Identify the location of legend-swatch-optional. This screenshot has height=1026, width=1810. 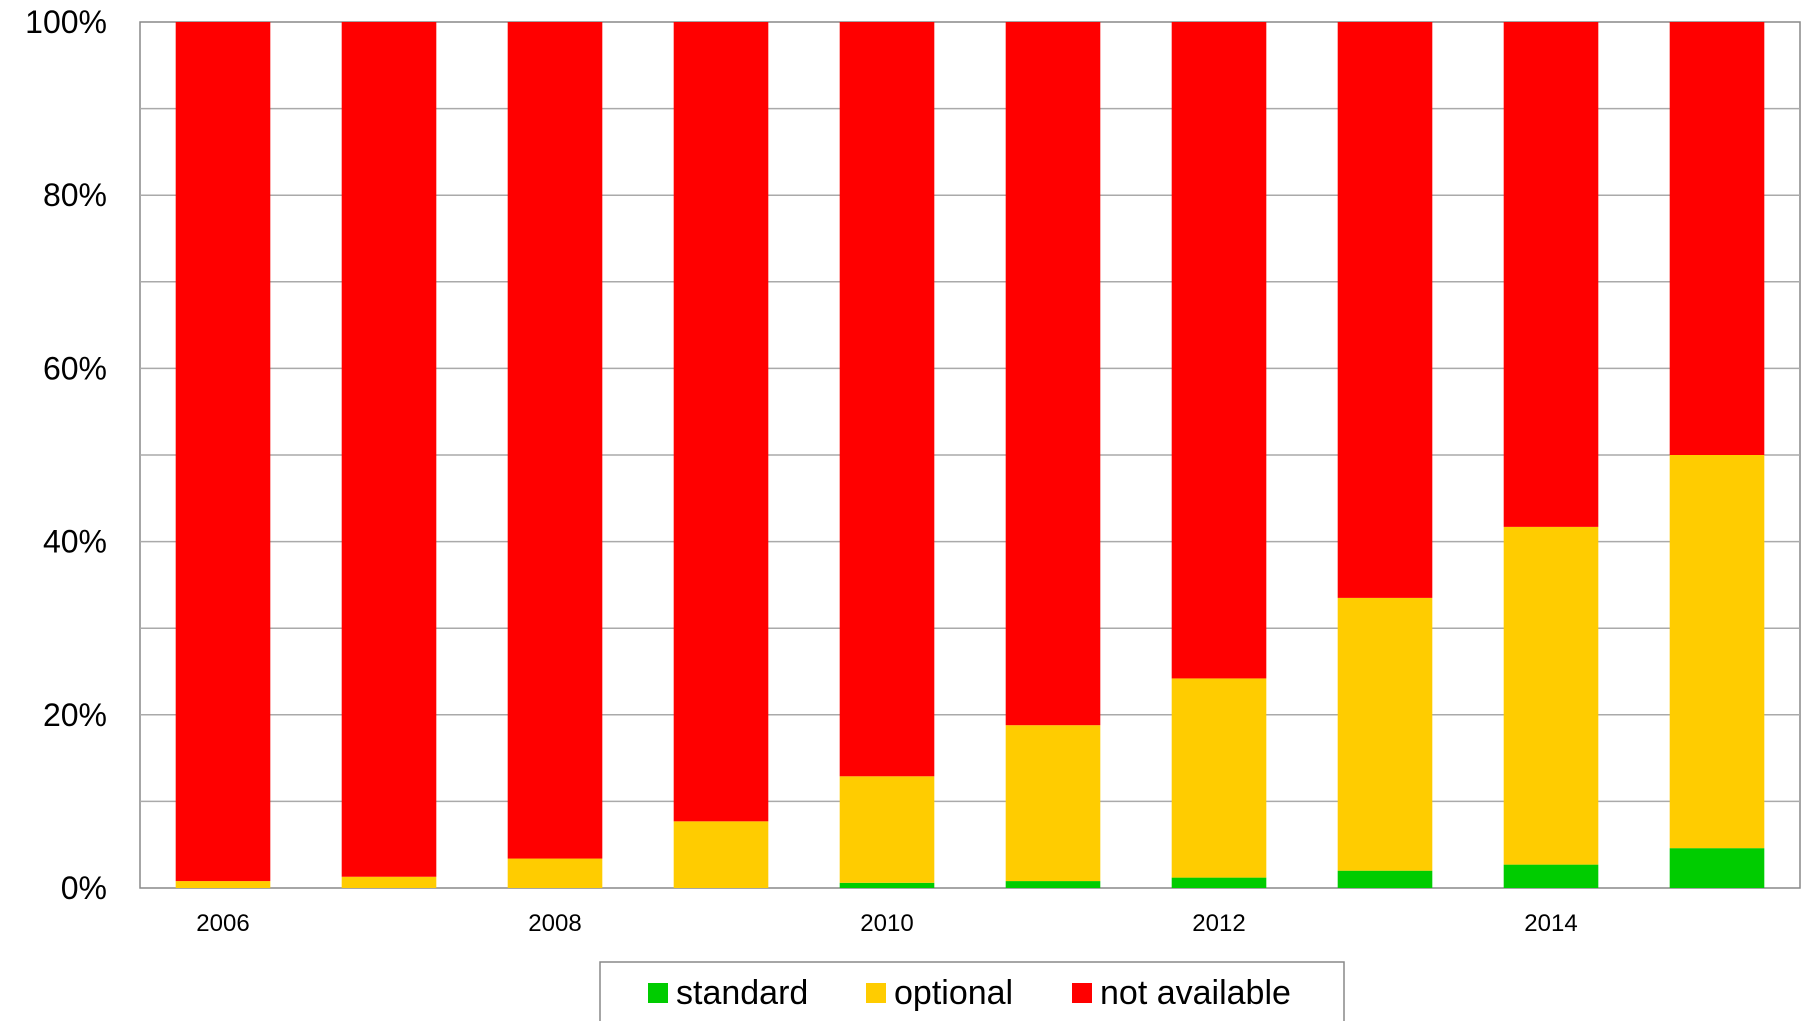
(876, 993).